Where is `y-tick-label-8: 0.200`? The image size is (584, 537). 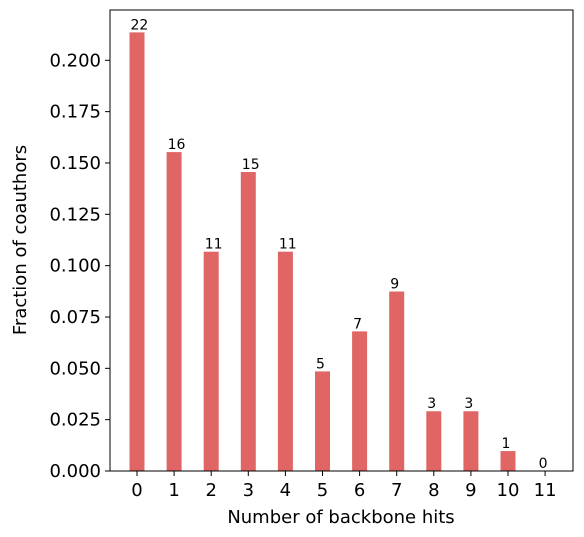
y-tick-label-8: 0.200 is located at coordinates (75, 60).